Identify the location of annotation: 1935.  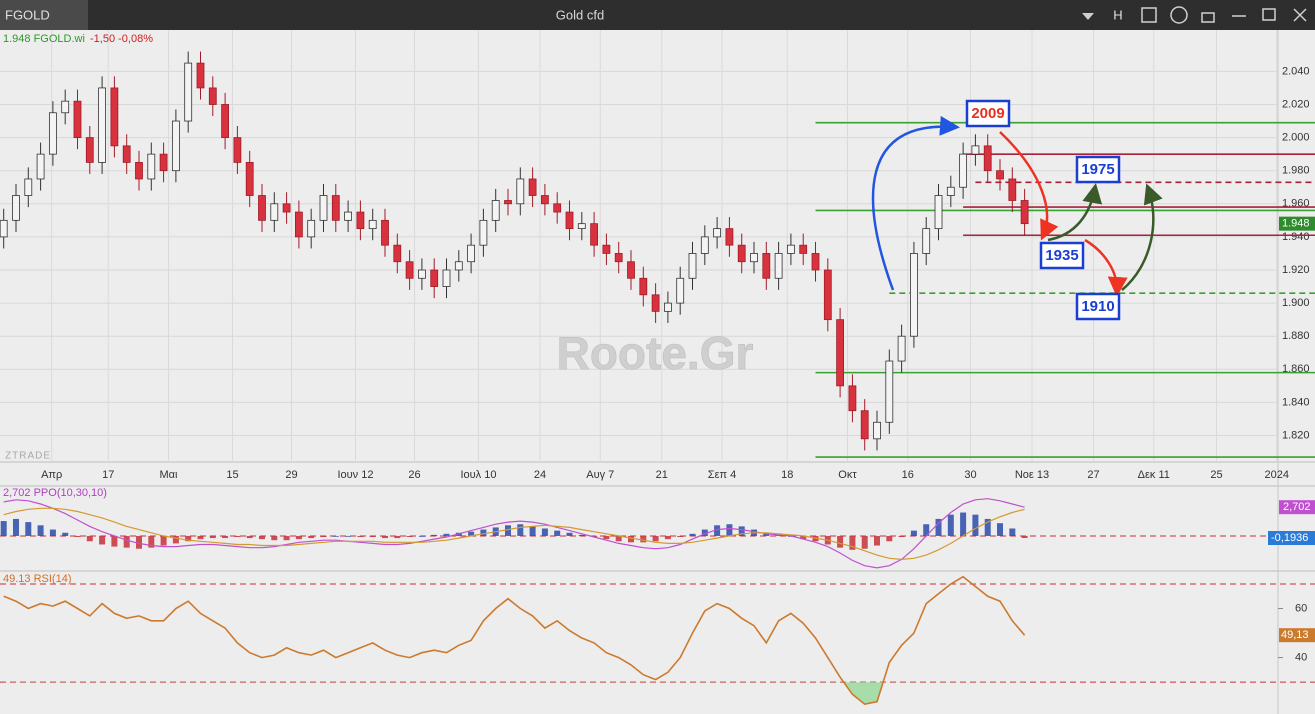
(1061, 255).